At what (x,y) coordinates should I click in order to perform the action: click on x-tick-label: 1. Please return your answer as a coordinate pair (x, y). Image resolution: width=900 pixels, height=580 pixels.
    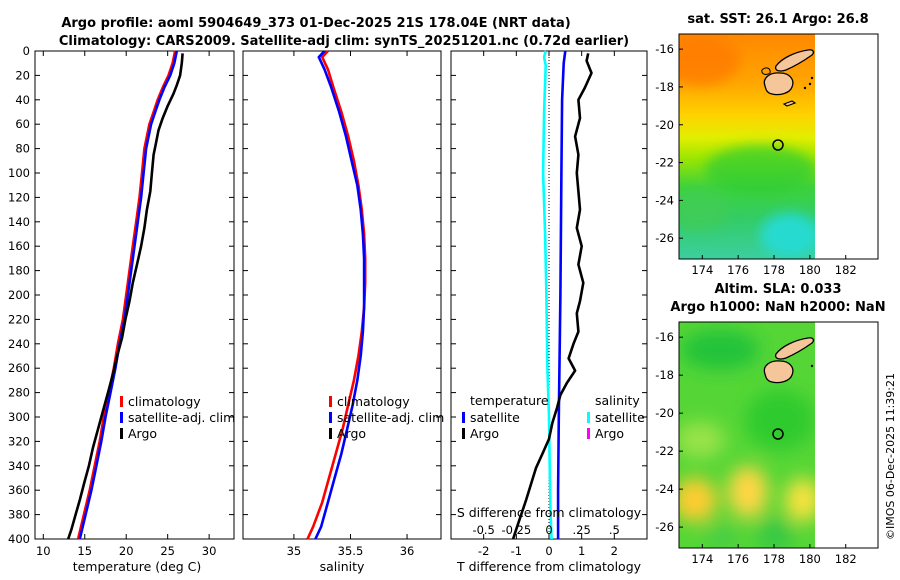
    Looking at the image, I should click on (581, 551).